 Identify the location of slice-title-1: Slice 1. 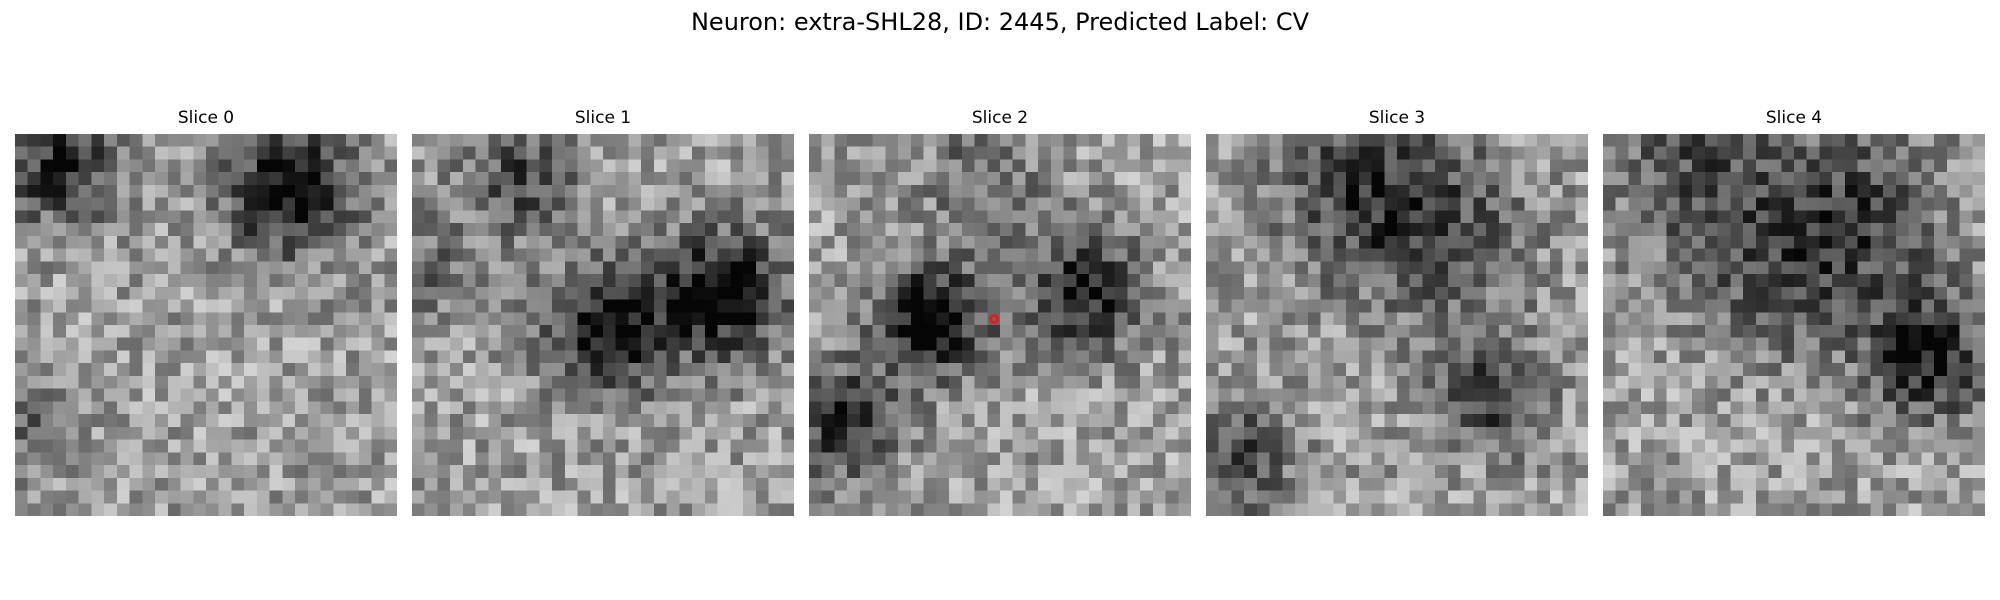
(603, 118).